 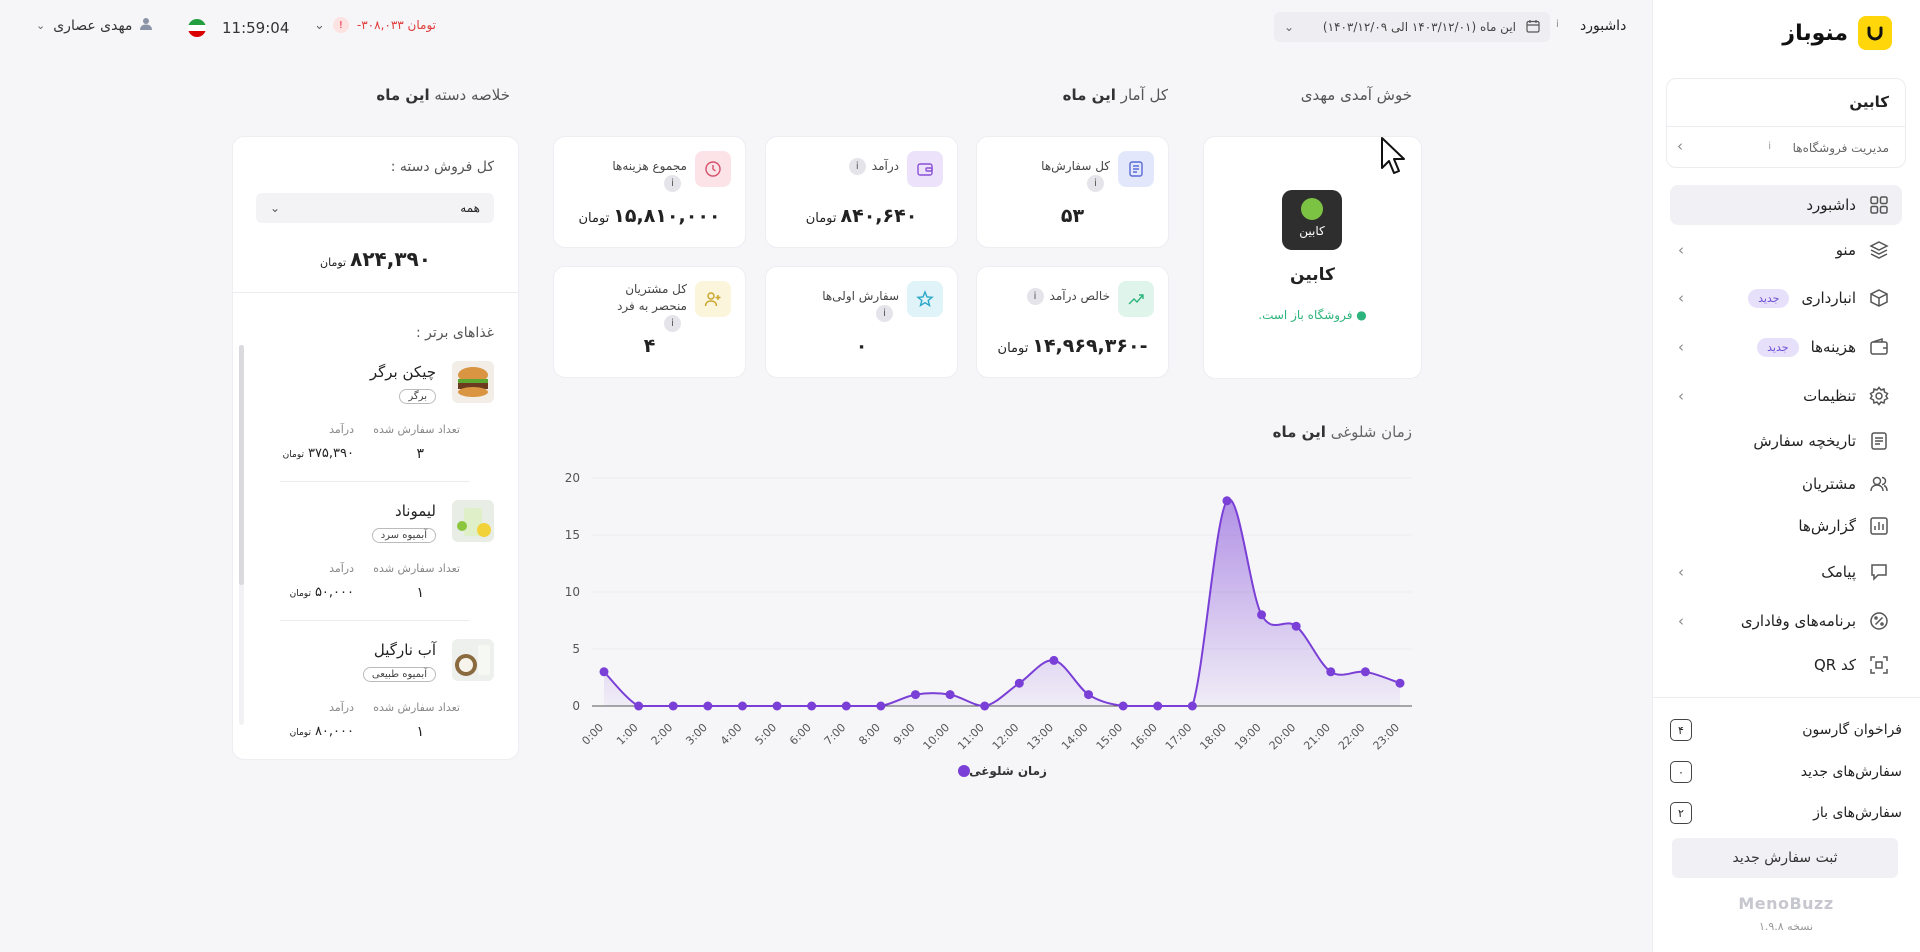 I want to click on store-logo: کابین, so click(x=1312, y=220).